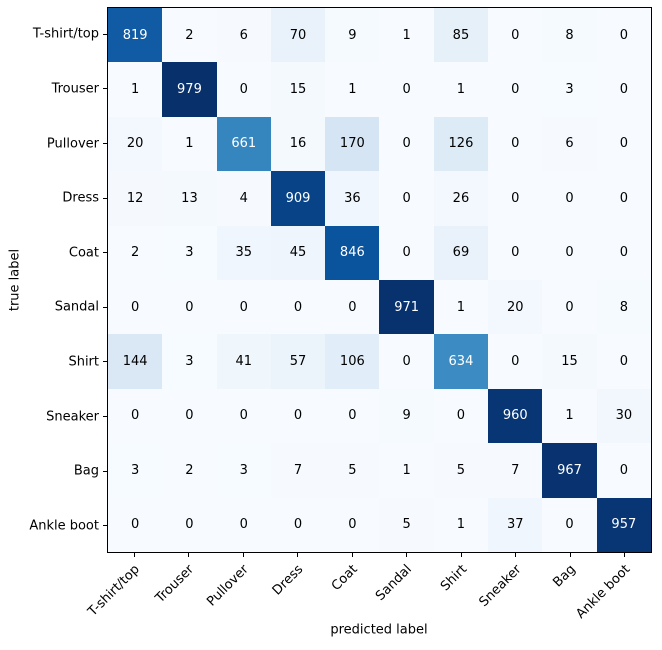 This screenshot has width=662, height=650. I want to click on matrix-cell-r0-c6: 85, so click(461, 35).